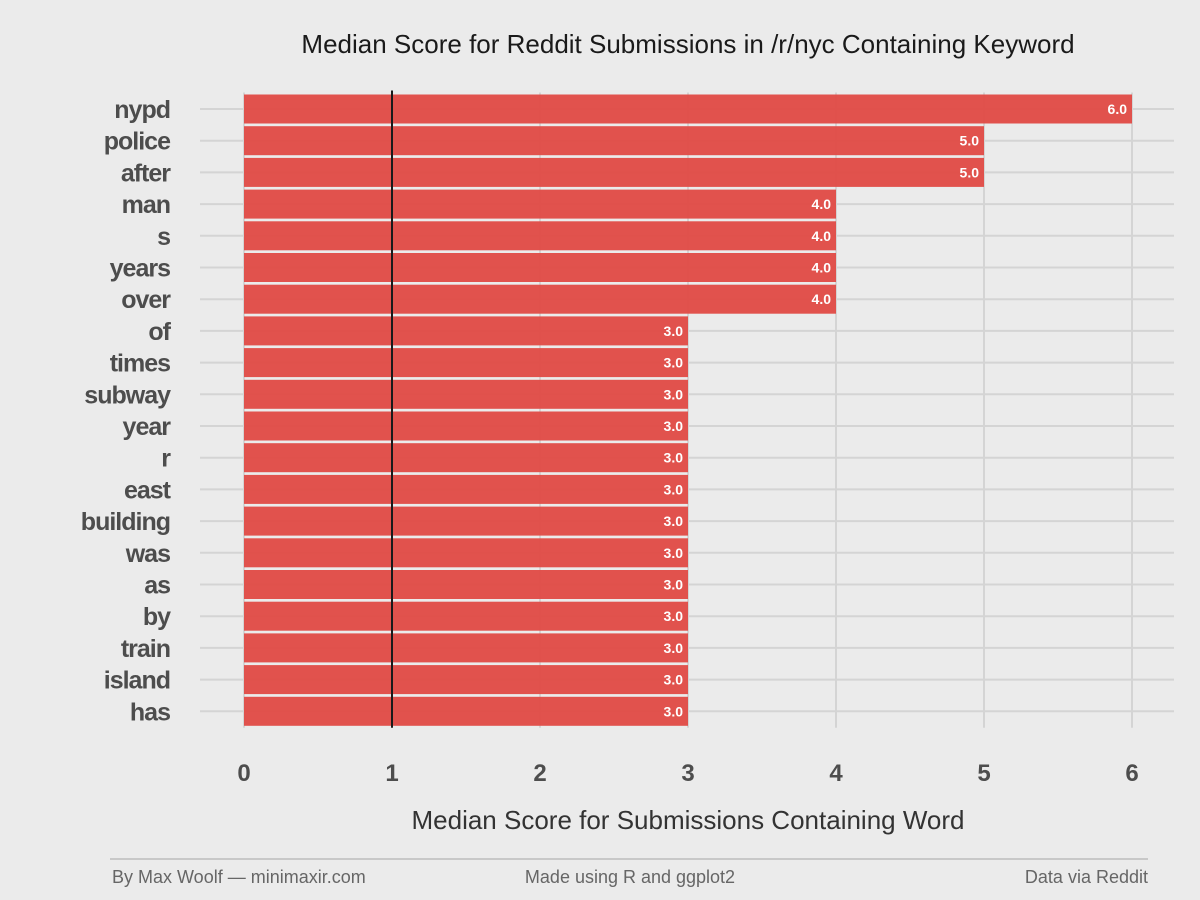 This screenshot has width=1200, height=900. What do you see at coordinates (983, 773) in the screenshot?
I see `x-tick-label: 5` at bounding box center [983, 773].